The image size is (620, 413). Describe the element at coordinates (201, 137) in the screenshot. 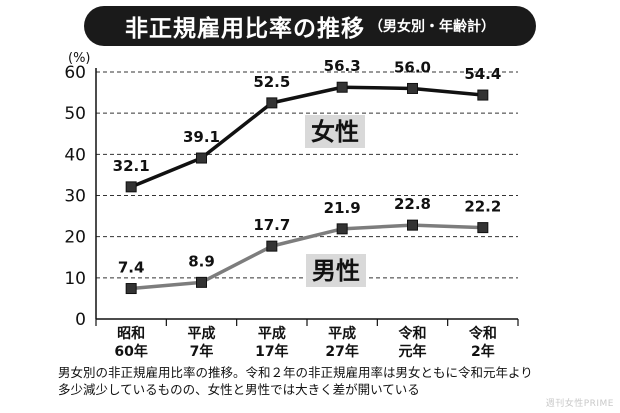

I see `data-label: 39.1` at that location.